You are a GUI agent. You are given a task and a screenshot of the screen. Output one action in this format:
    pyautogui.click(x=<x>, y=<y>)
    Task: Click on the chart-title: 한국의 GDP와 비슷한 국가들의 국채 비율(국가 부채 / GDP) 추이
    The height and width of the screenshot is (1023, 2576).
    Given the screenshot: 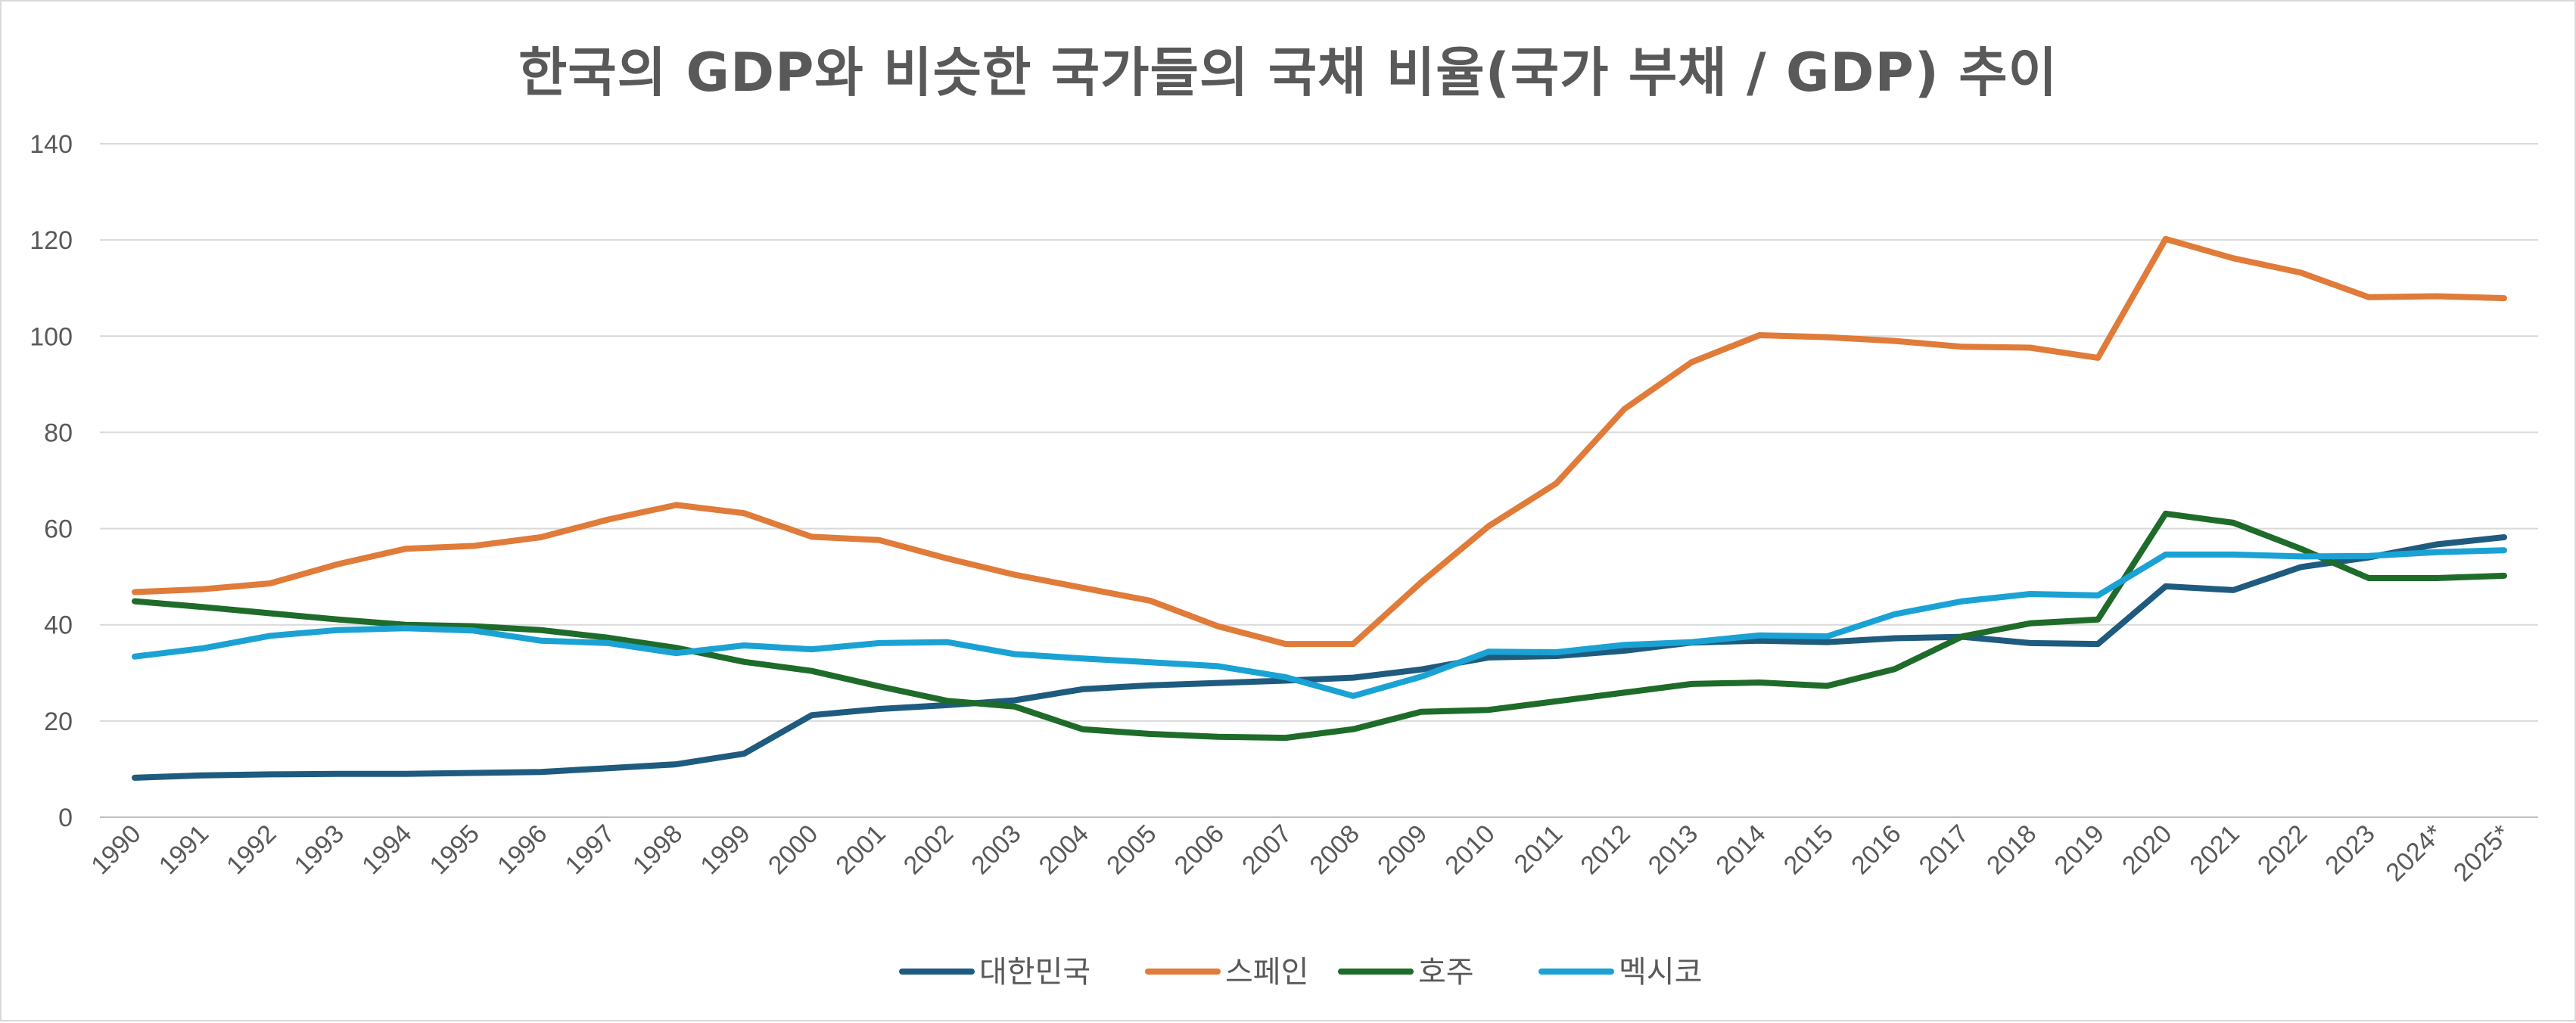 What is the action you would take?
    pyautogui.click(x=1288, y=73)
    